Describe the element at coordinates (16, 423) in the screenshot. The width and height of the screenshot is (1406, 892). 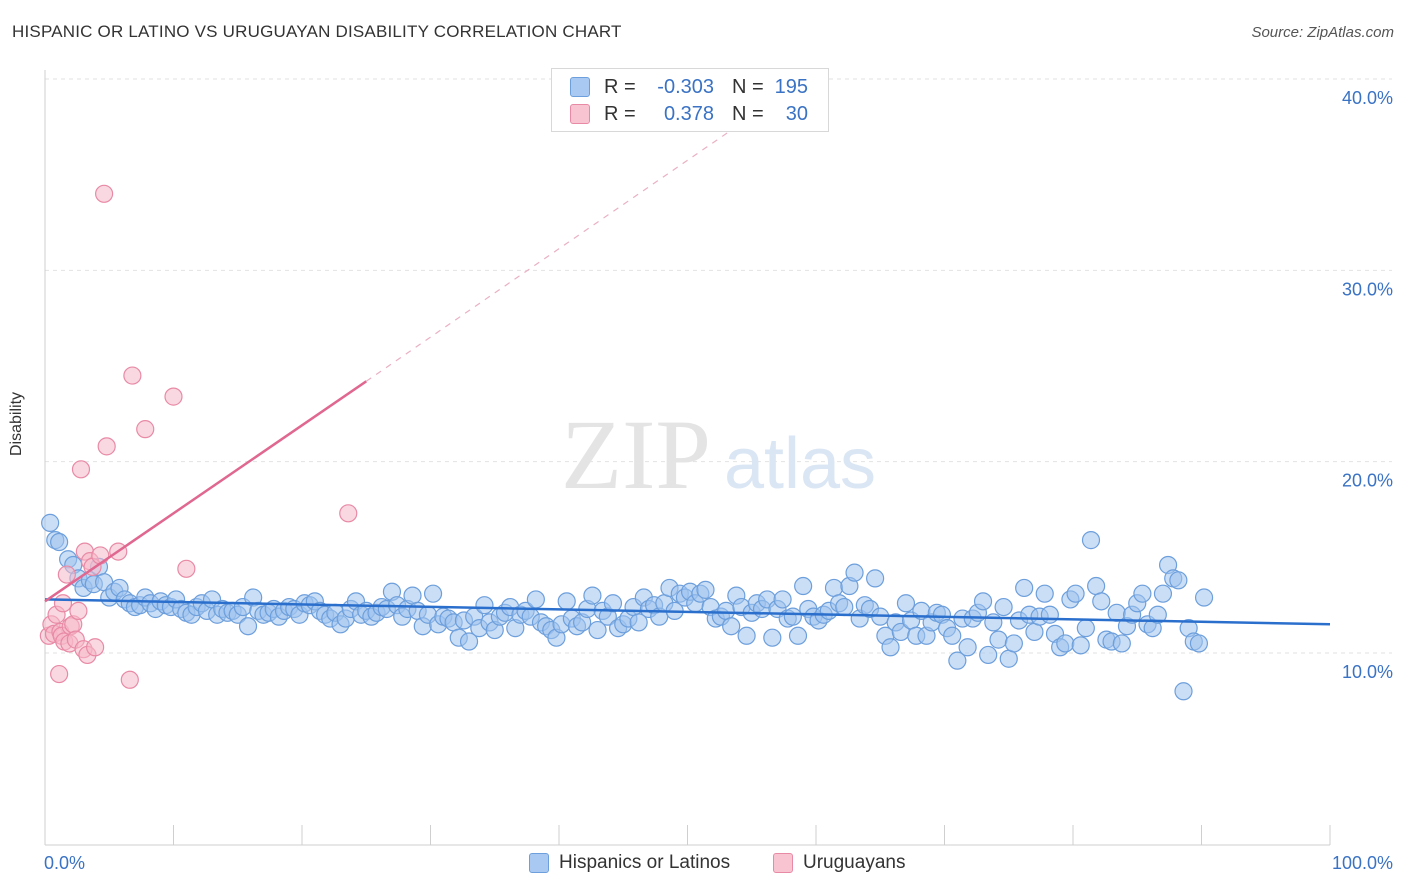
I see `y-axis-label: Disability` at that location.